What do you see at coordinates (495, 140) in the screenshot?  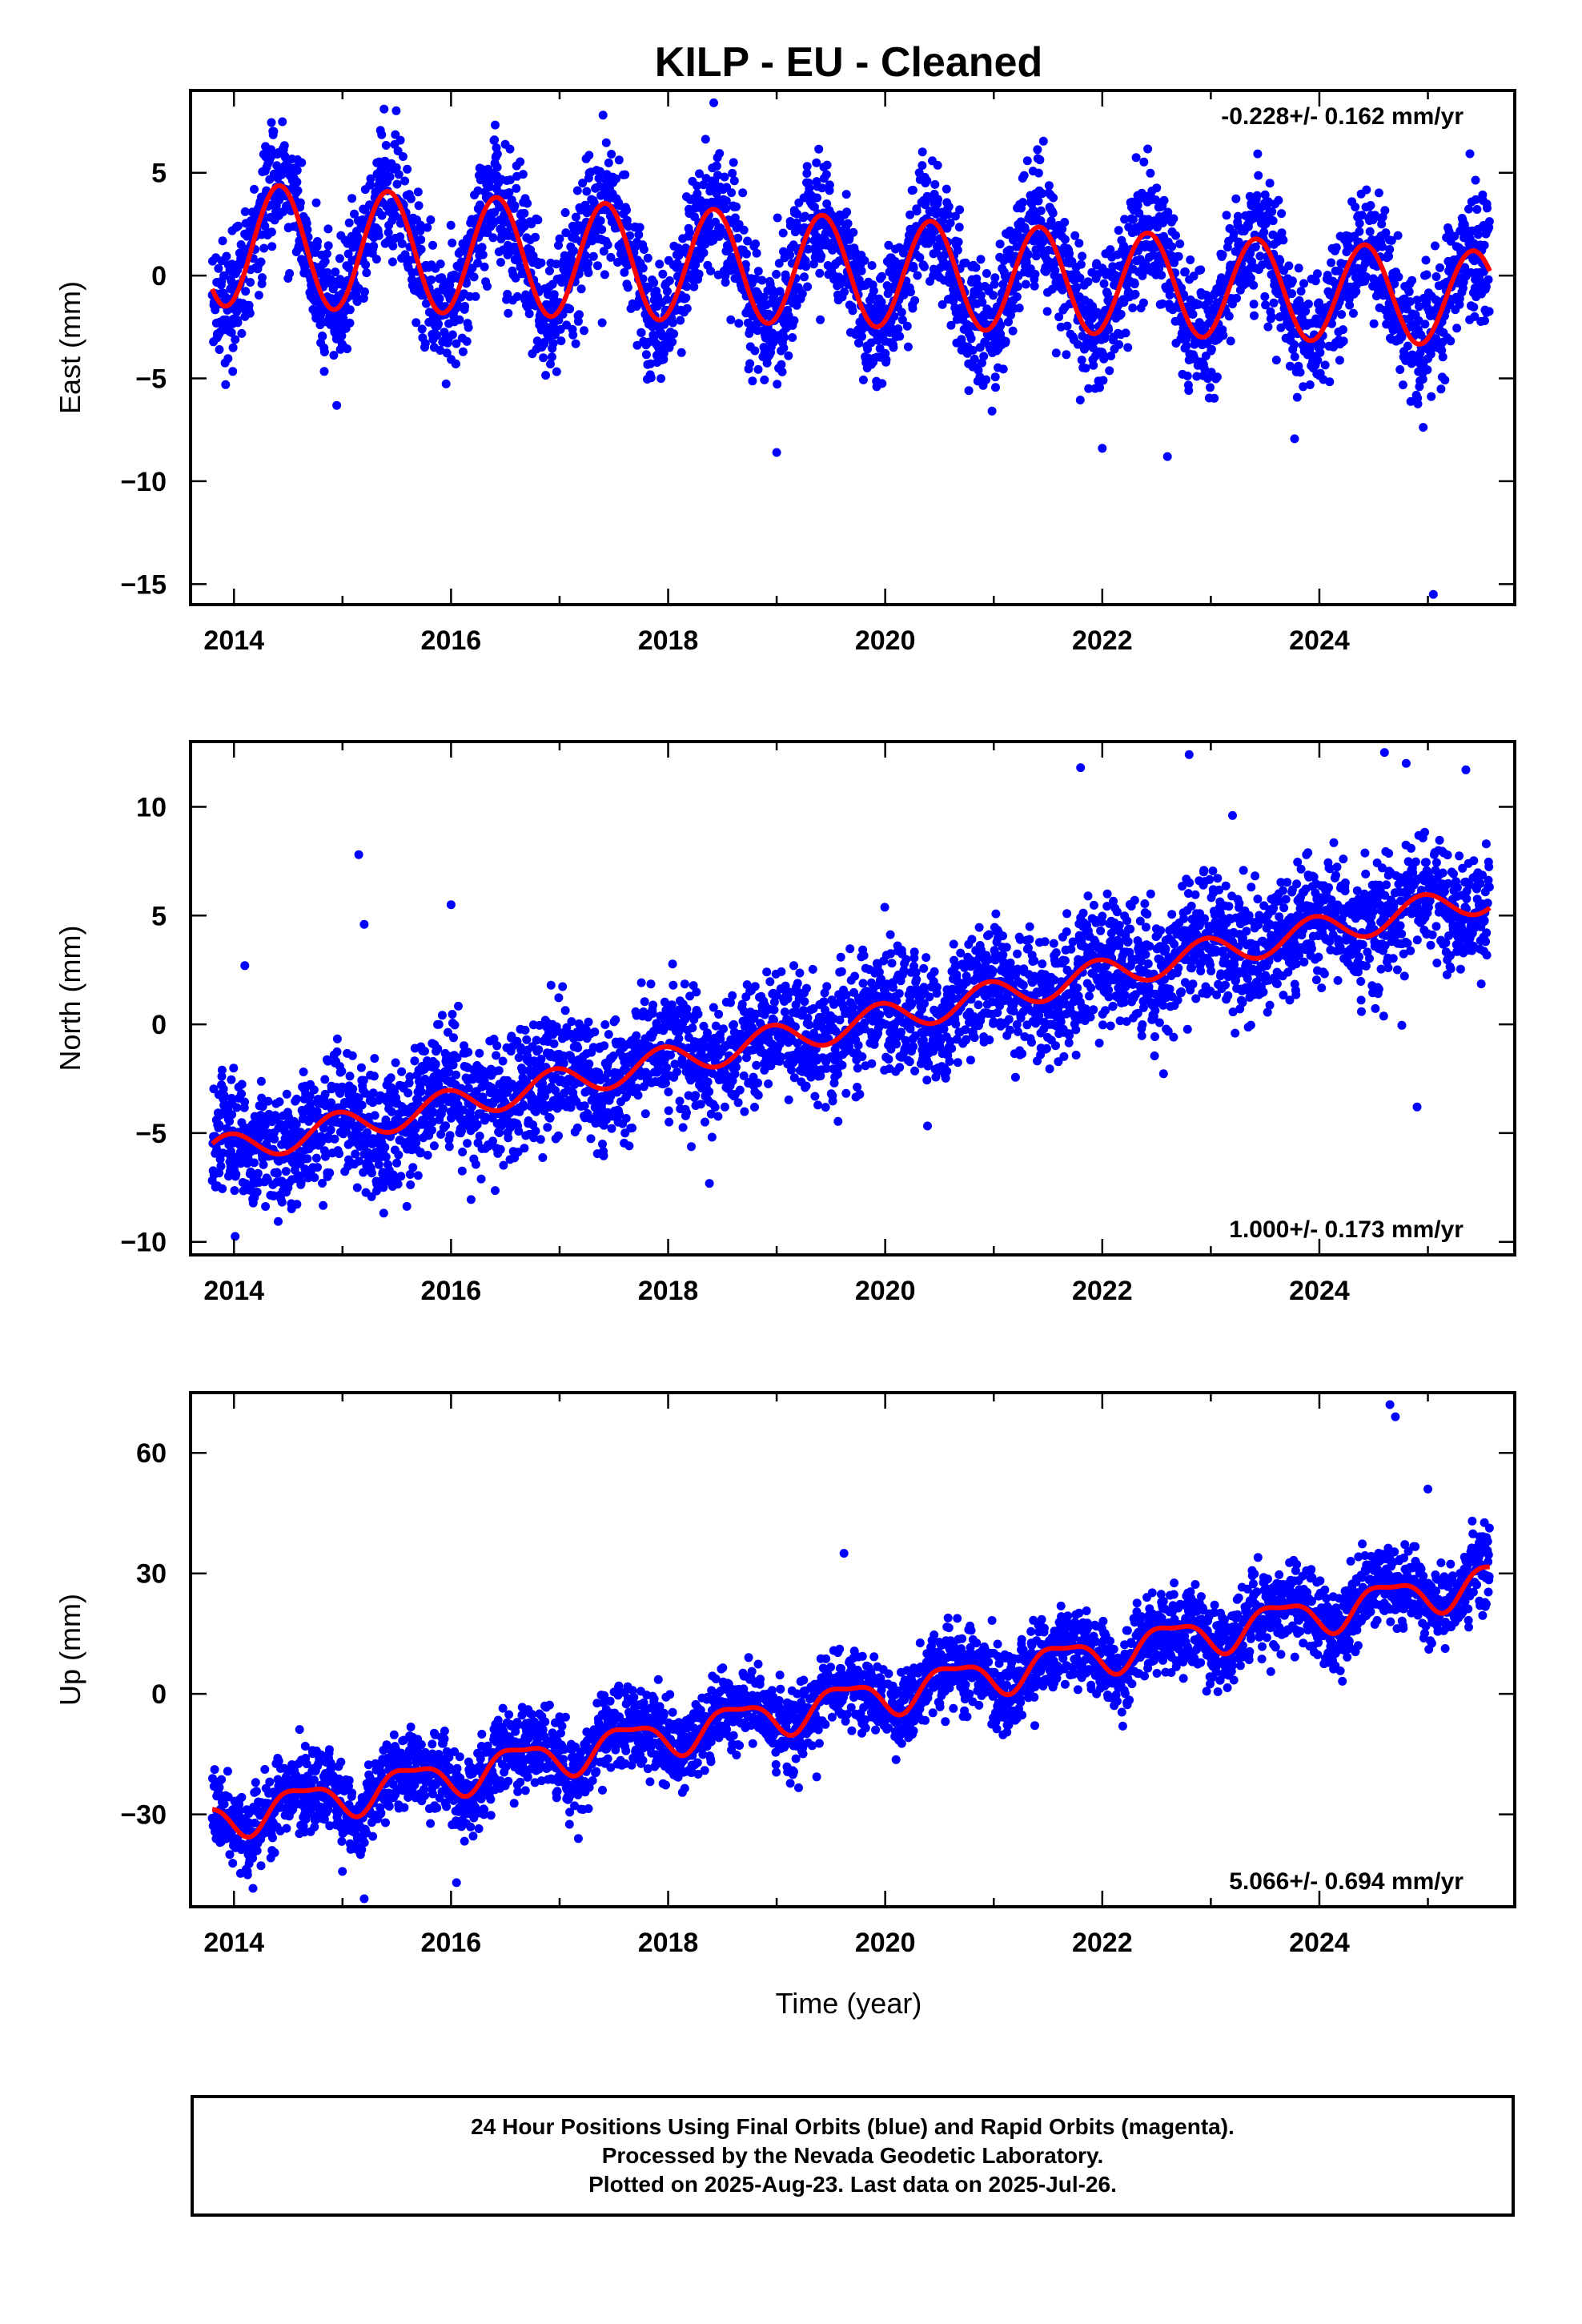 I see `east-outlier-point` at bounding box center [495, 140].